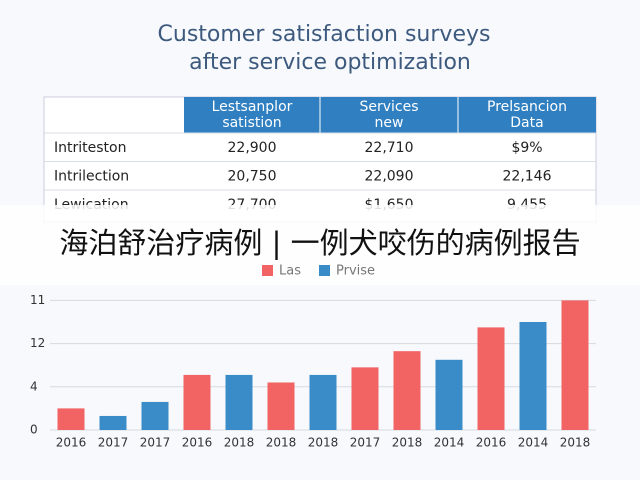 This screenshot has height=480, width=640. Describe the element at coordinates (37, 343) in the screenshot. I see `y-tick-label: 12` at that location.